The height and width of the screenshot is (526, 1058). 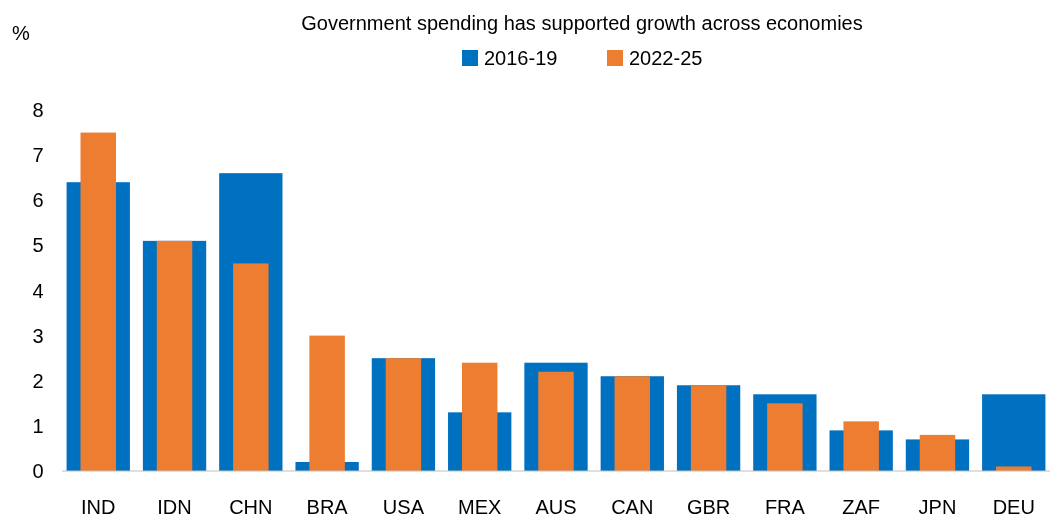 What do you see at coordinates (38, 155) in the screenshot?
I see `y-tick-label: 7` at bounding box center [38, 155].